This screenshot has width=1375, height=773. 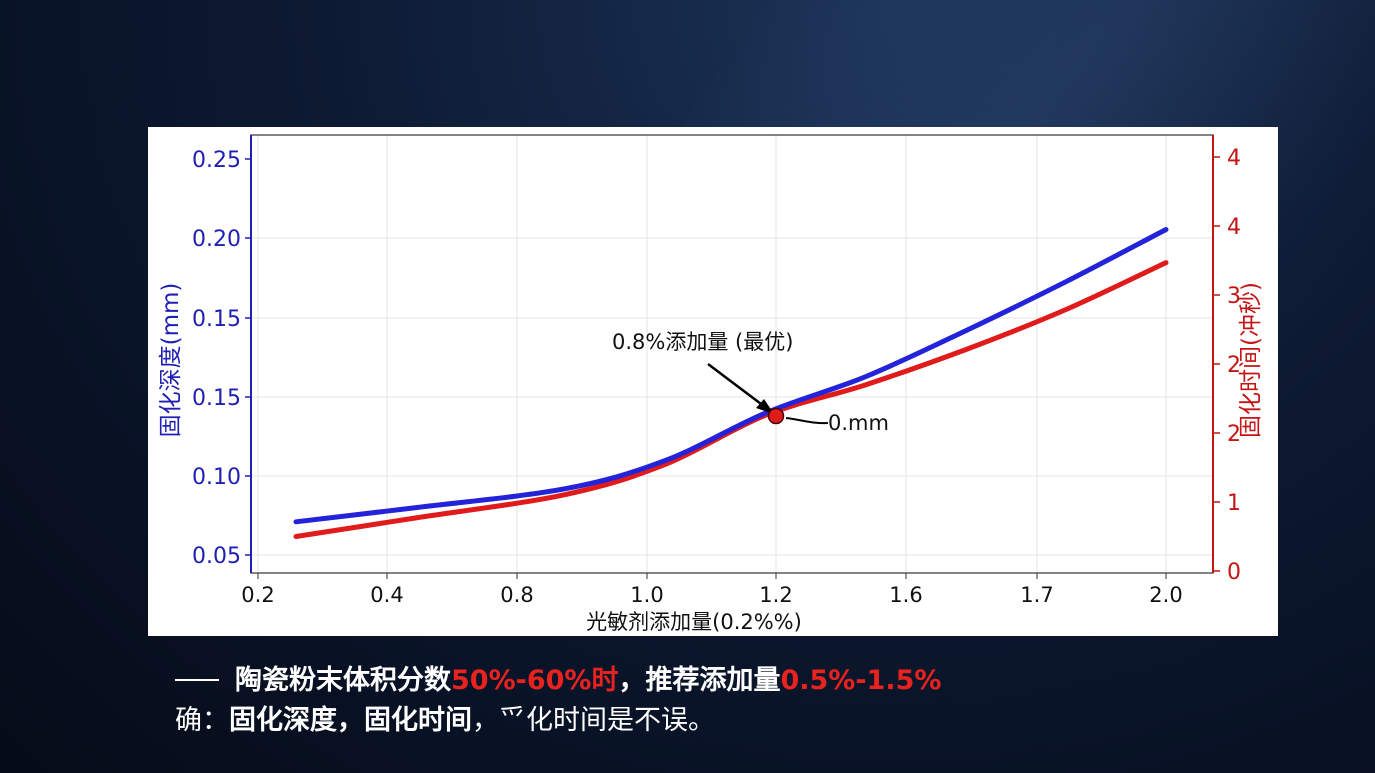 What do you see at coordinates (765, 406) in the screenshot?
I see `annotation-arrowhead` at bounding box center [765, 406].